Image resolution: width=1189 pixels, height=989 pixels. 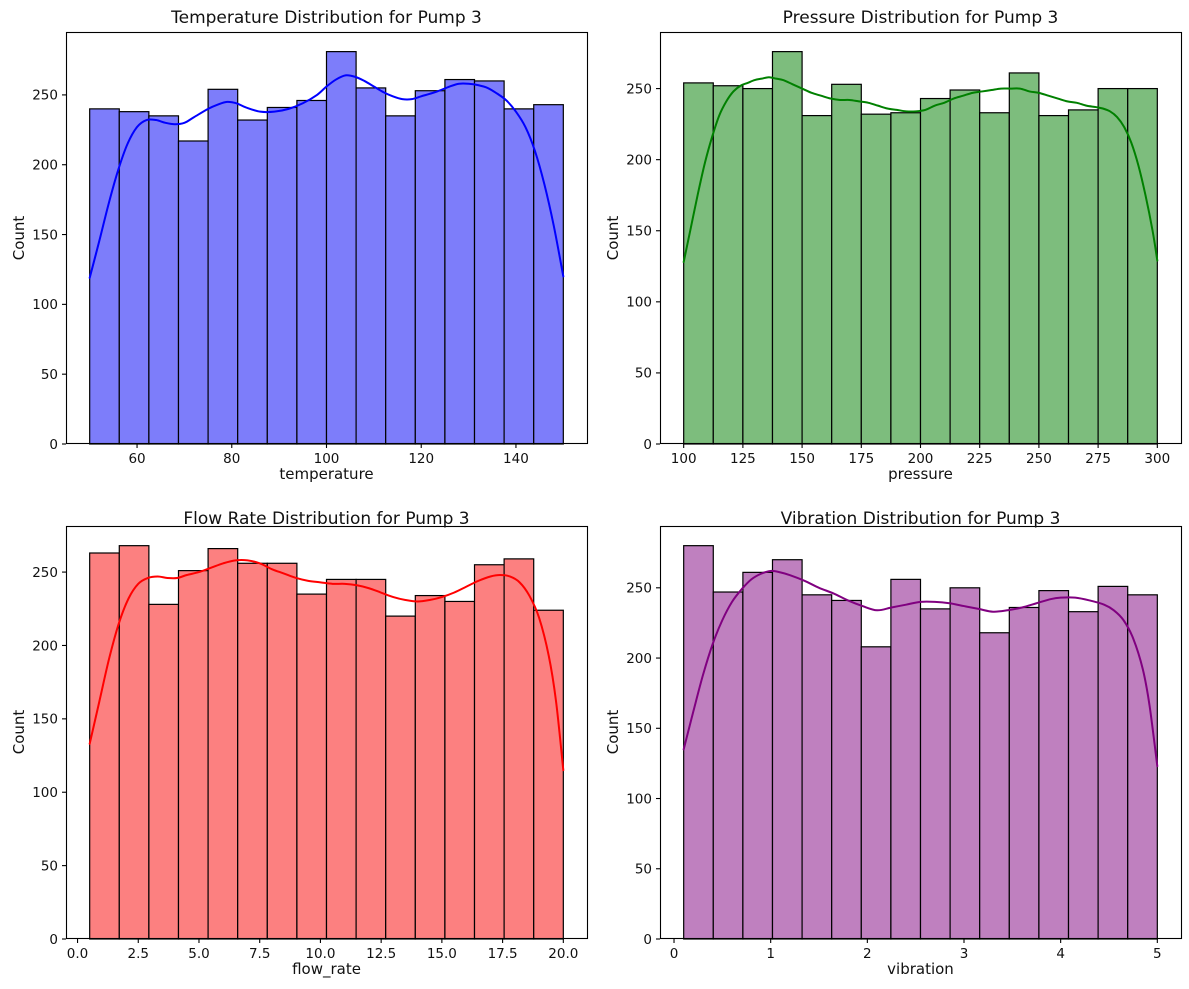 What do you see at coordinates (231, 459) in the screenshot?
I see `svg-text: 80` at bounding box center [231, 459].